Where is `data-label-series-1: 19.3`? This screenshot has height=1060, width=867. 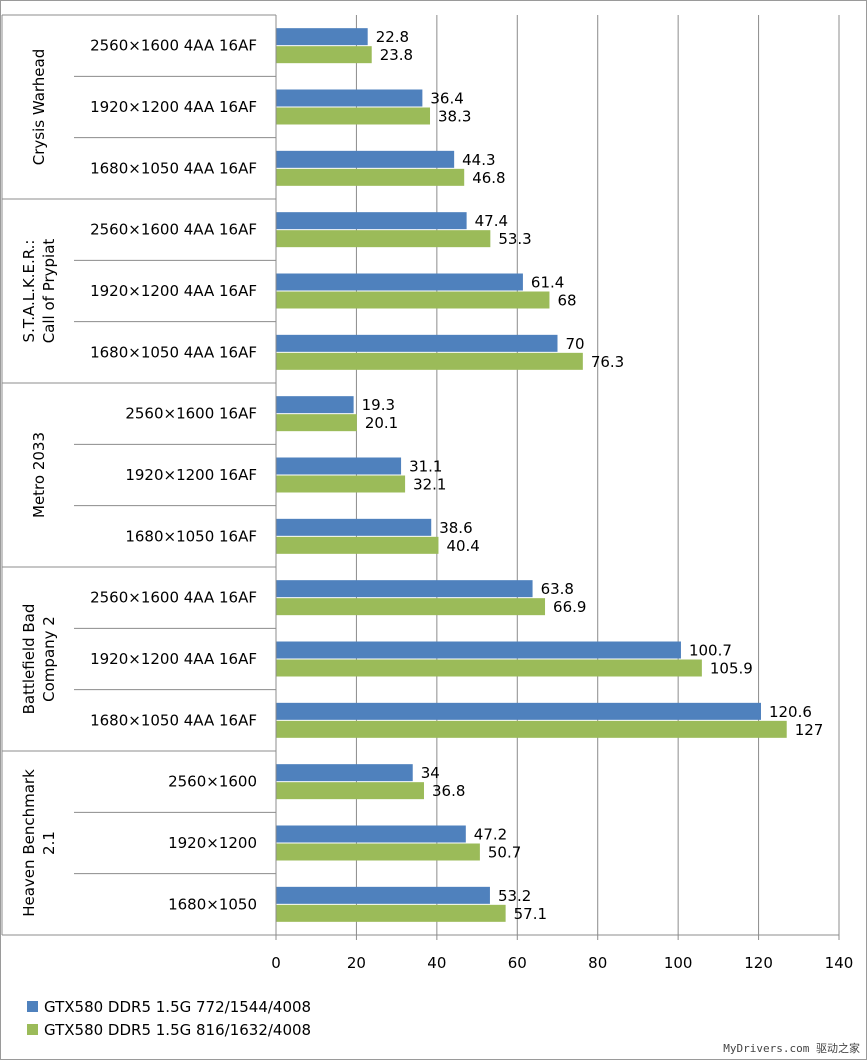 data-label-series-1: 19.3 is located at coordinates (378, 405).